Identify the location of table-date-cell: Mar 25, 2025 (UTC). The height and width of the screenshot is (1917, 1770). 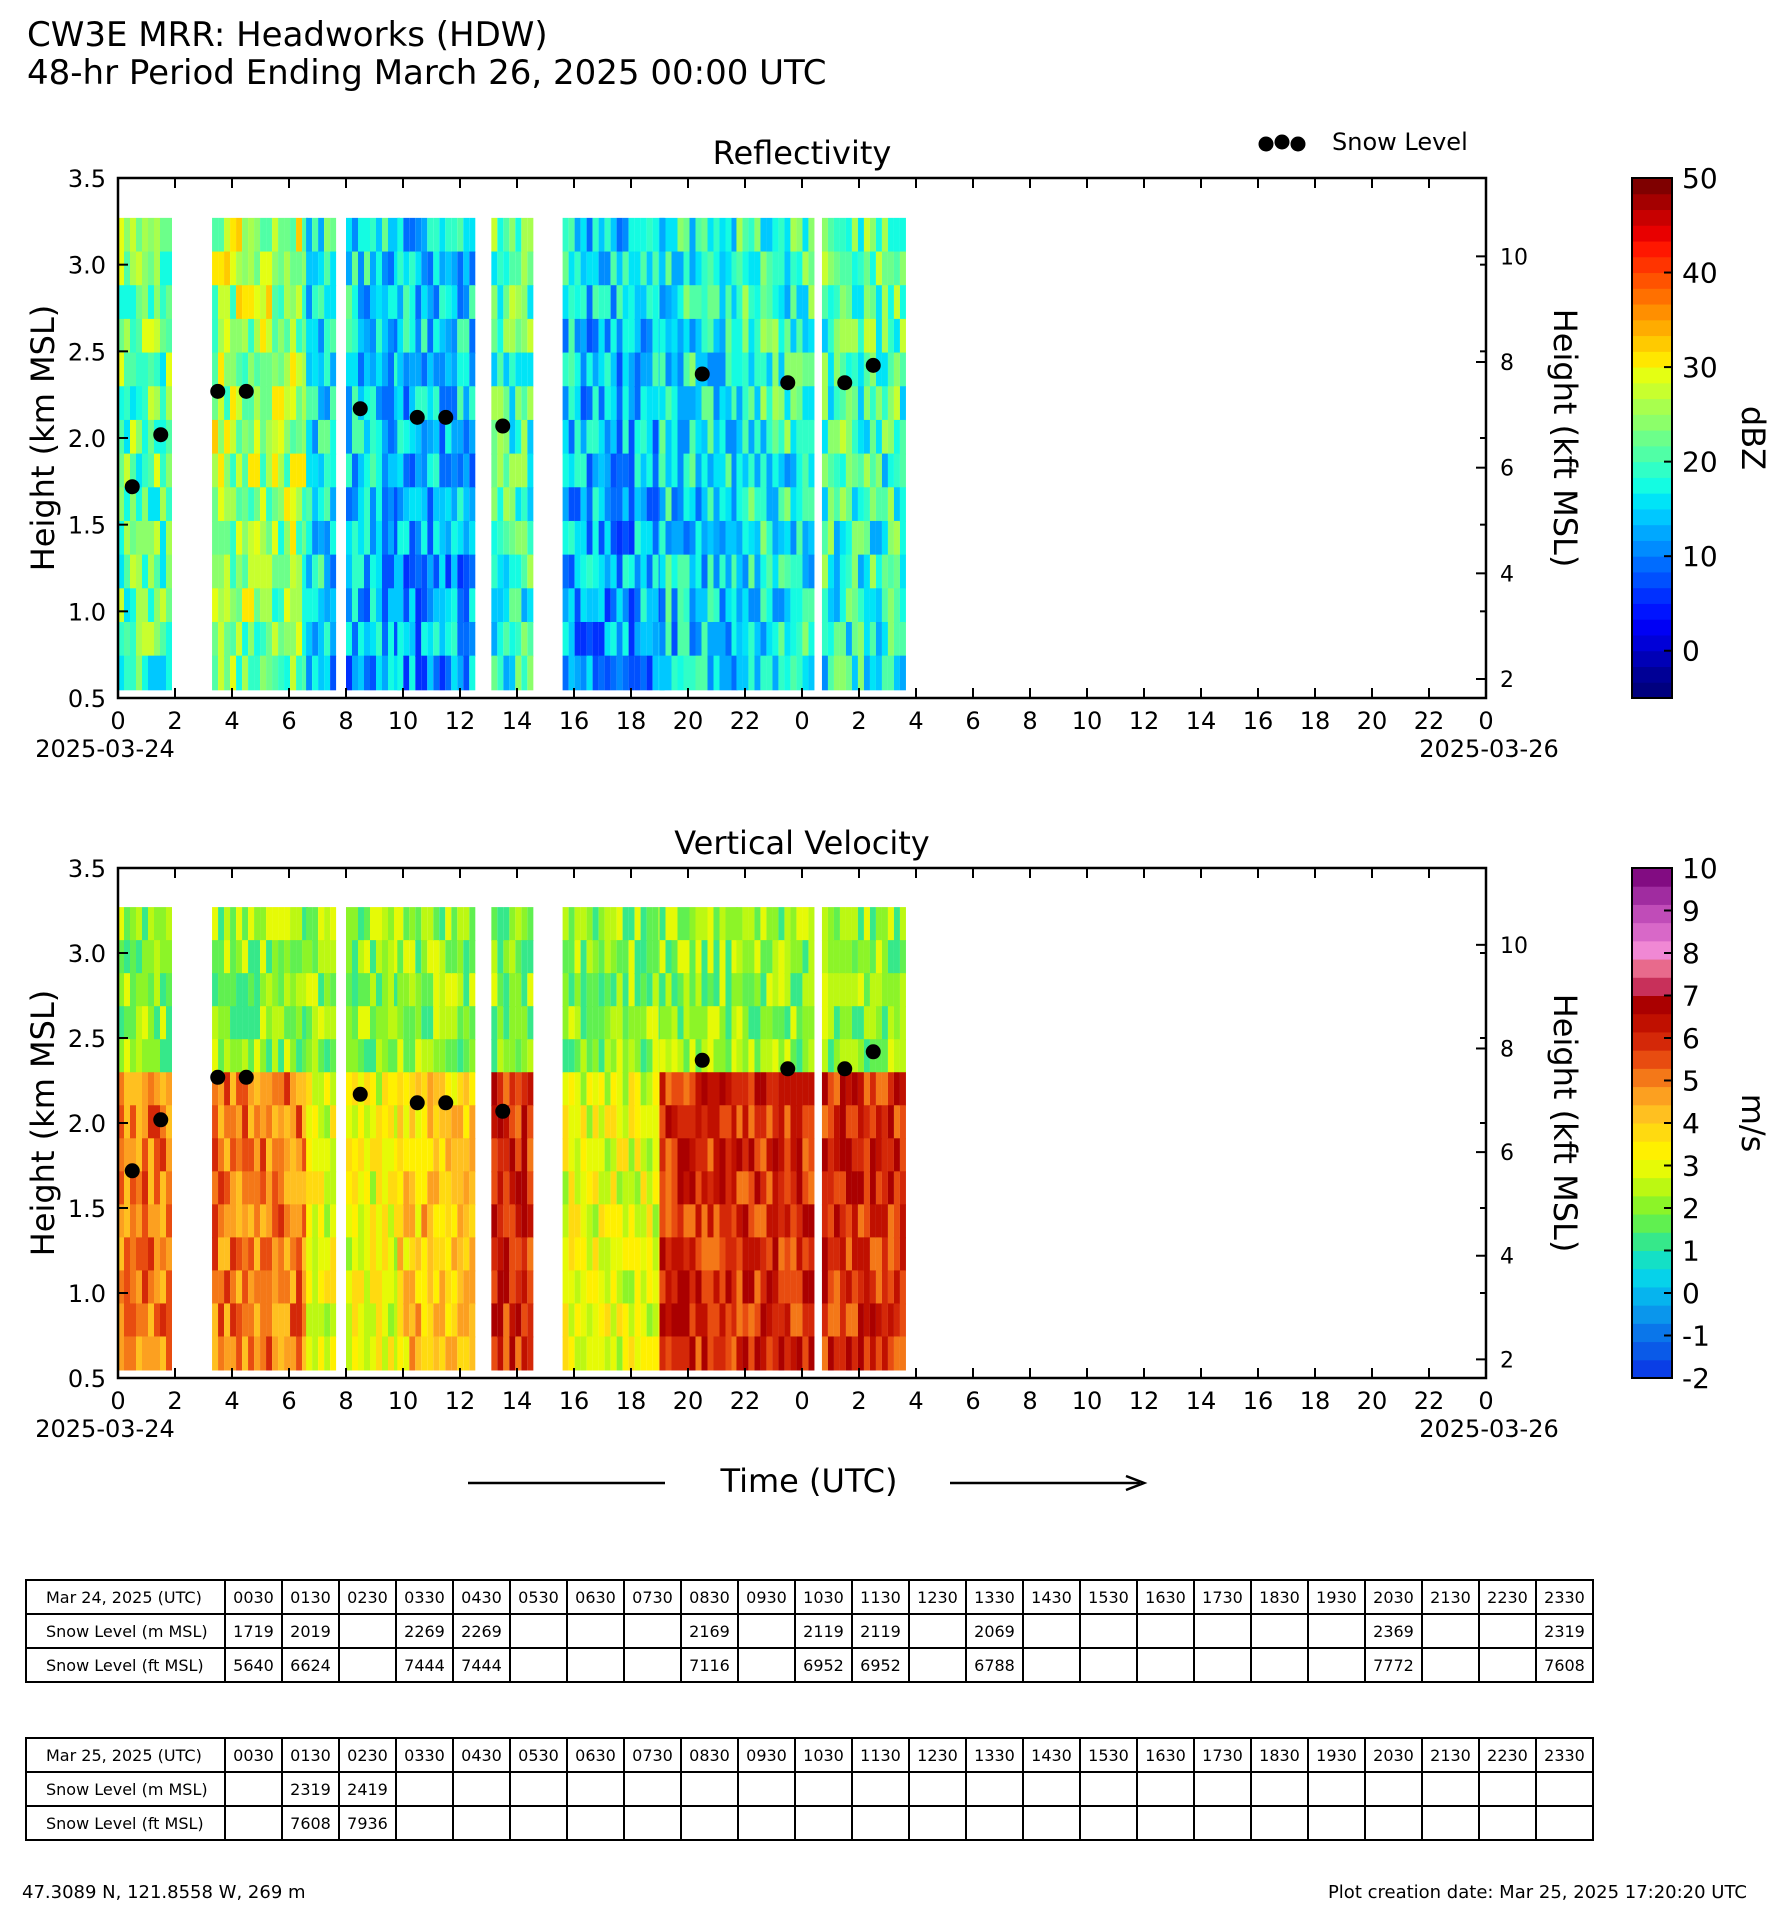
(125, 1755).